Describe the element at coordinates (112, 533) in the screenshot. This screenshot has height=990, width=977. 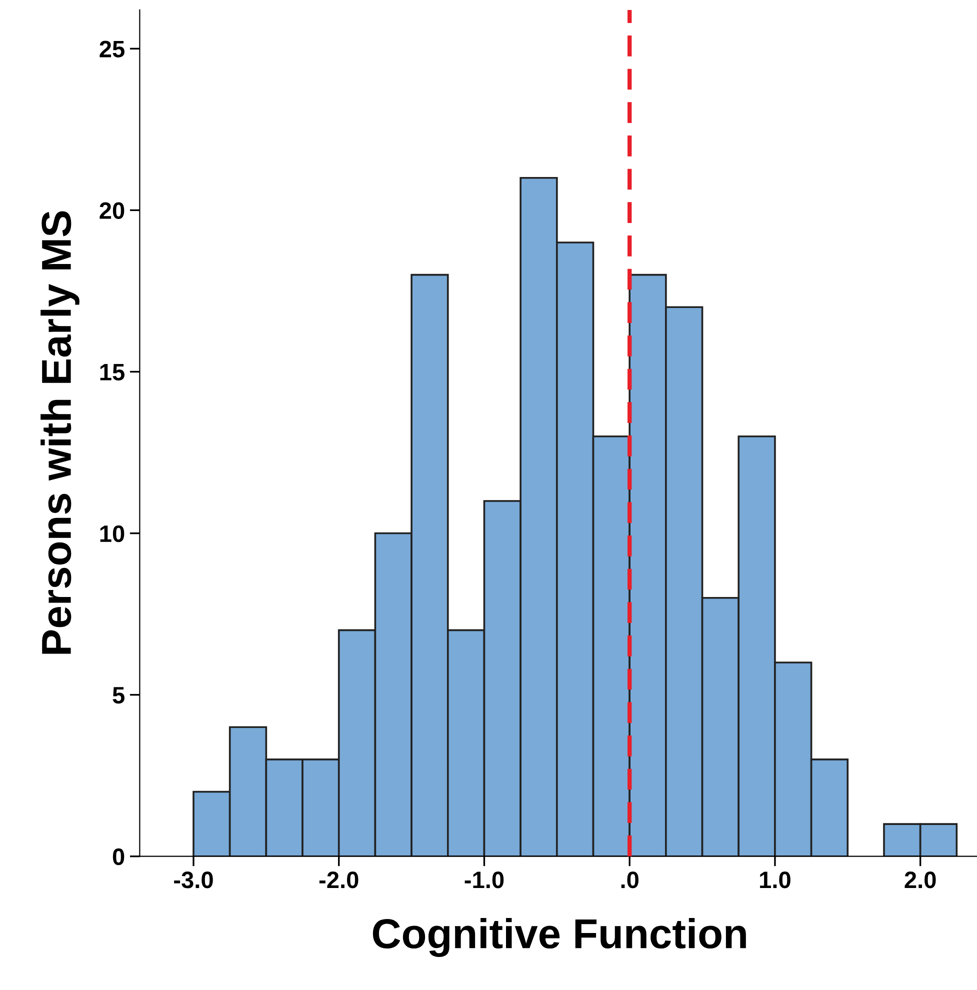
I see `y-tick-label: 10` at that location.